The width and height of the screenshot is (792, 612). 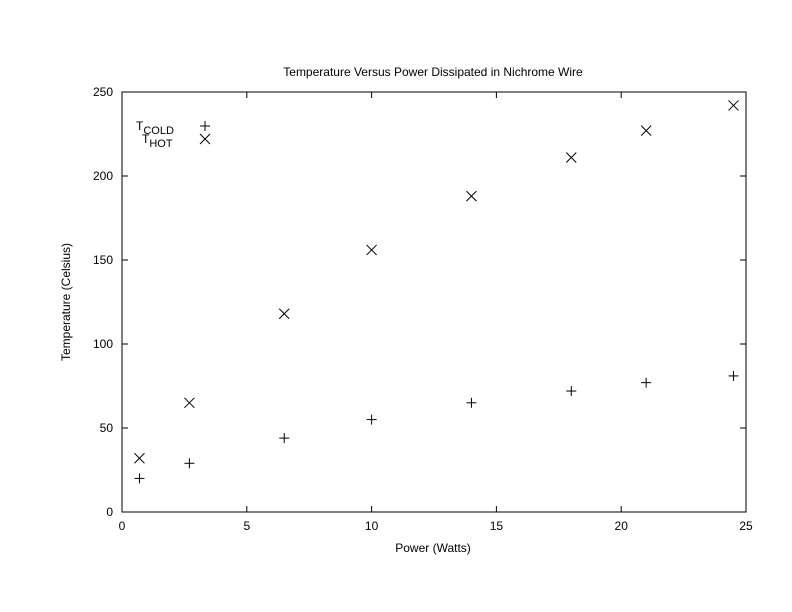 What do you see at coordinates (107, 428) in the screenshot?
I see `y-tick-label: 50` at bounding box center [107, 428].